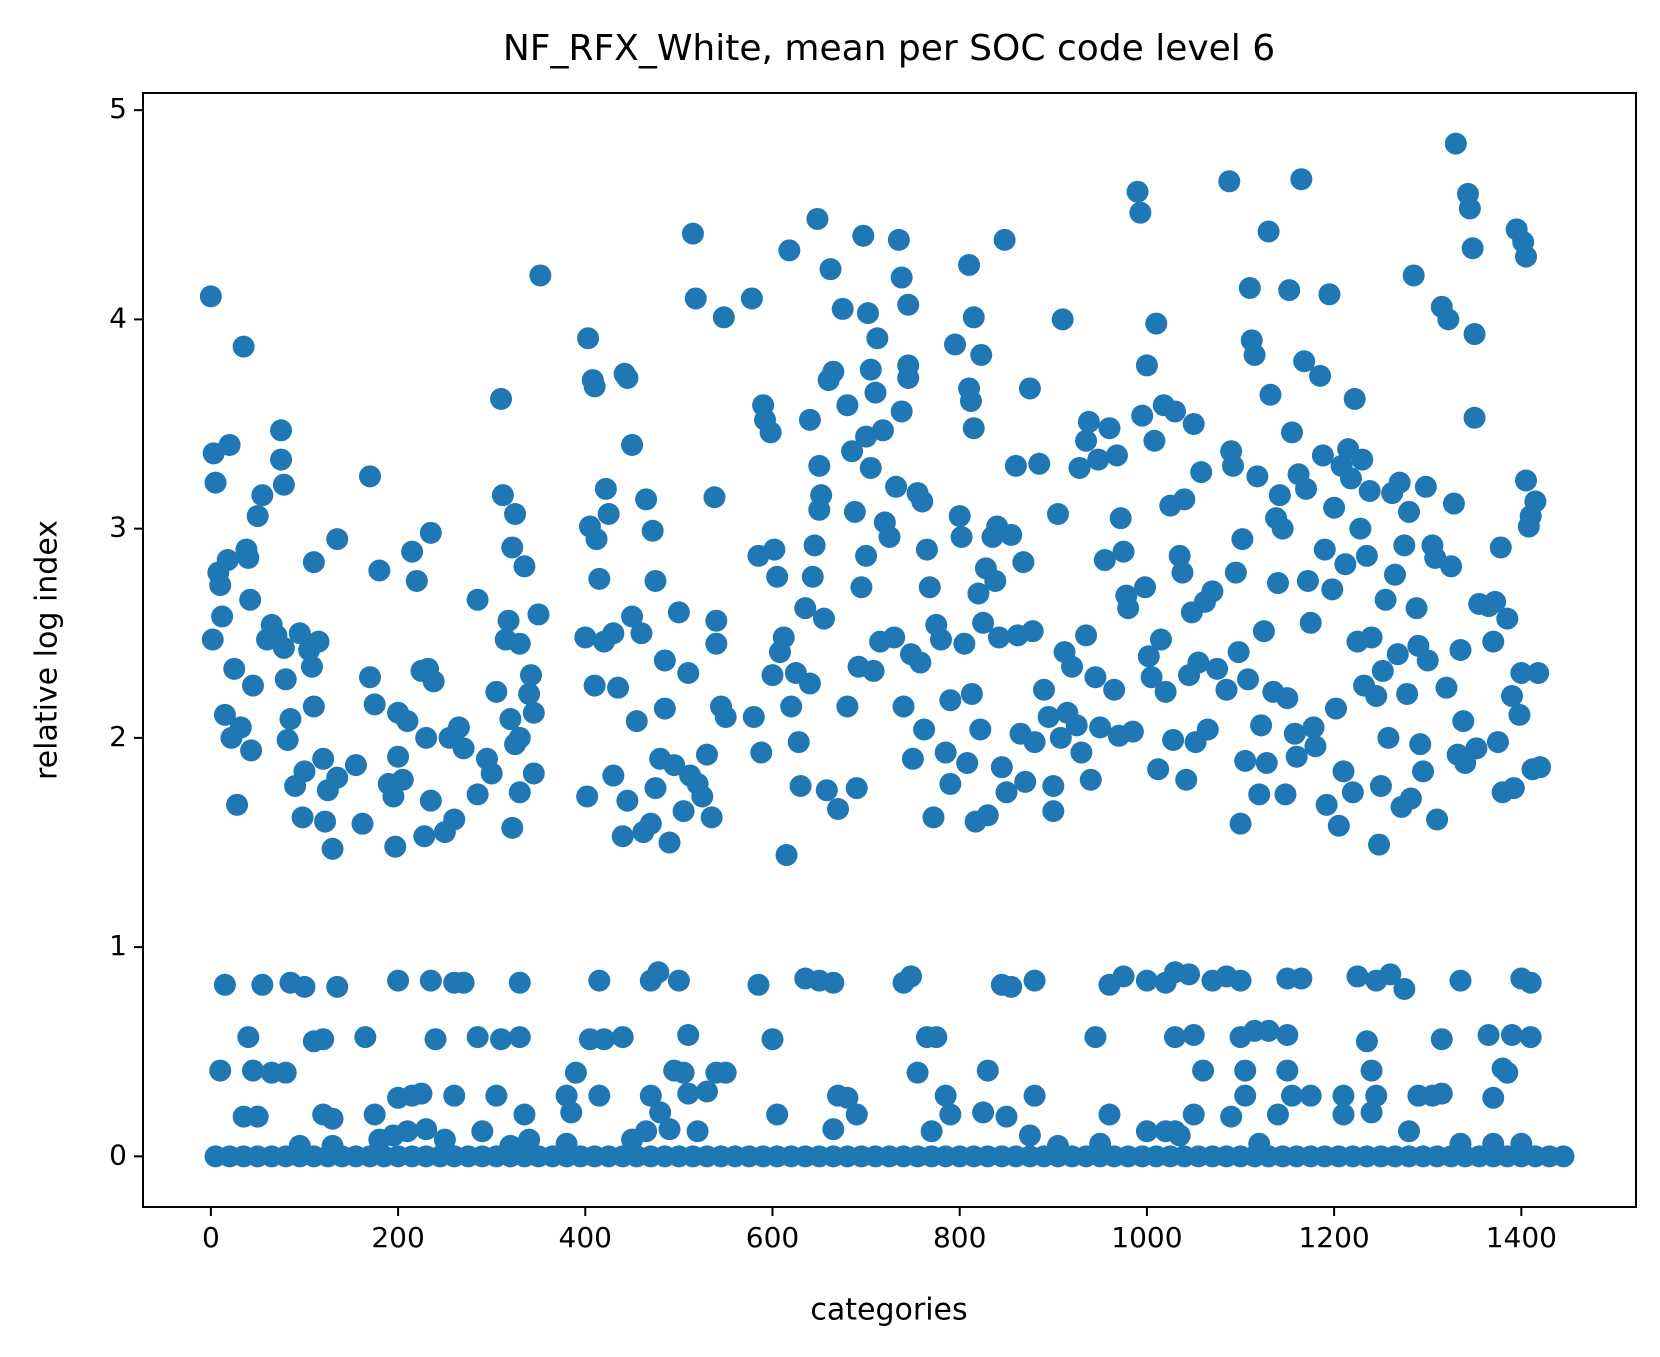 Image resolution: width=1660 pixels, height=1357 pixels. What do you see at coordinates (1333, 1237) in the screenshot?
I see `x-tick-label: 1200` at bounding box center [1333, 1237].